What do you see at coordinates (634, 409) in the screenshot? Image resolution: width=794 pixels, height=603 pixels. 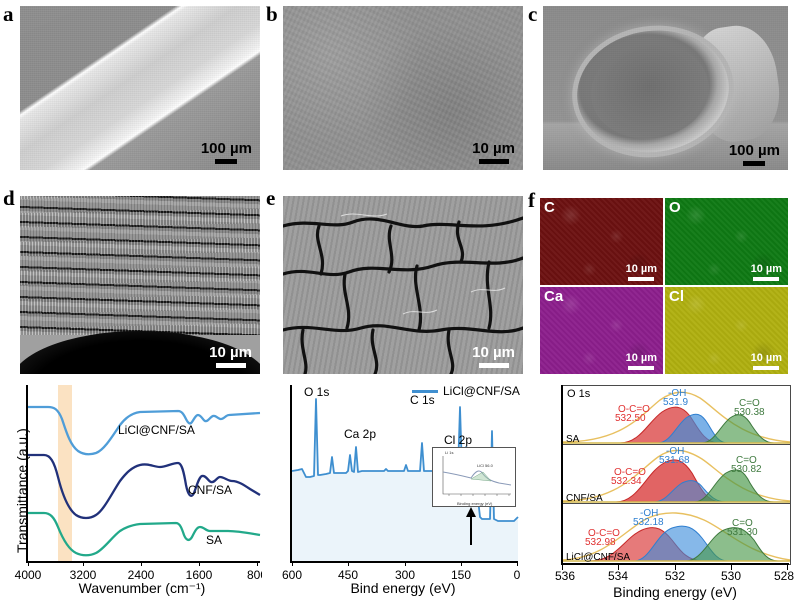 I see `panel-i-sa-label-occo: O-C=O` at bounding box center [634, 409].